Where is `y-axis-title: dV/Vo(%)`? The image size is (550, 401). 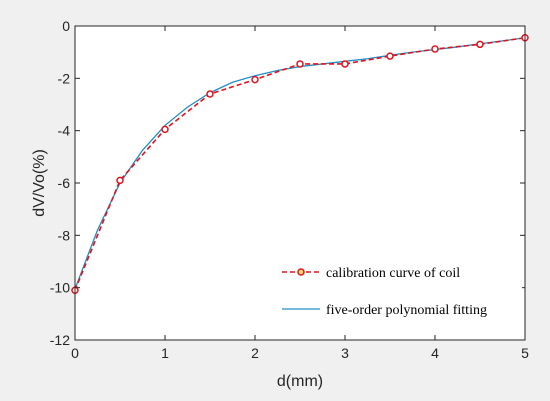
y-axis-title: dV/Vo(%) is located at coordinates (39, 183).